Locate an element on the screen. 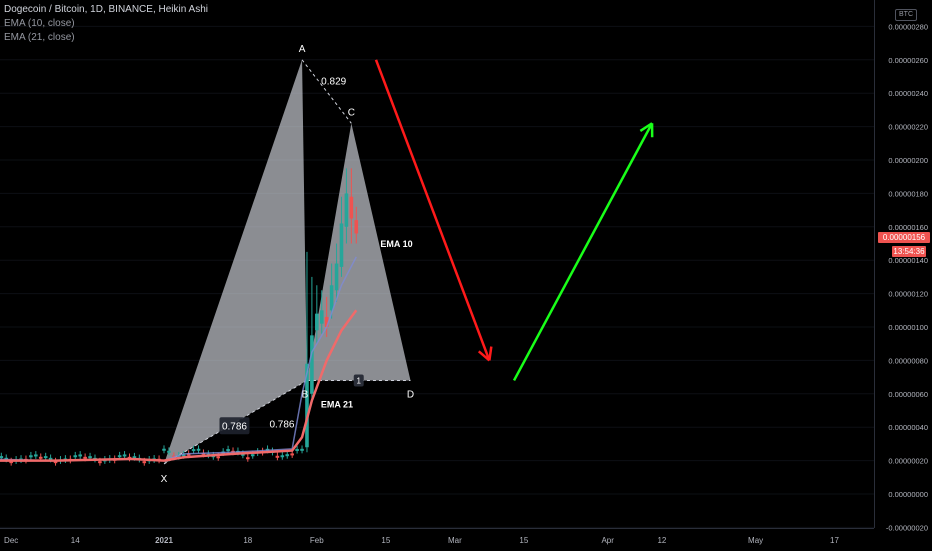 The width and height of the screenshot is (932, 551). point-label-b: B is located at coordinates (305, 394).